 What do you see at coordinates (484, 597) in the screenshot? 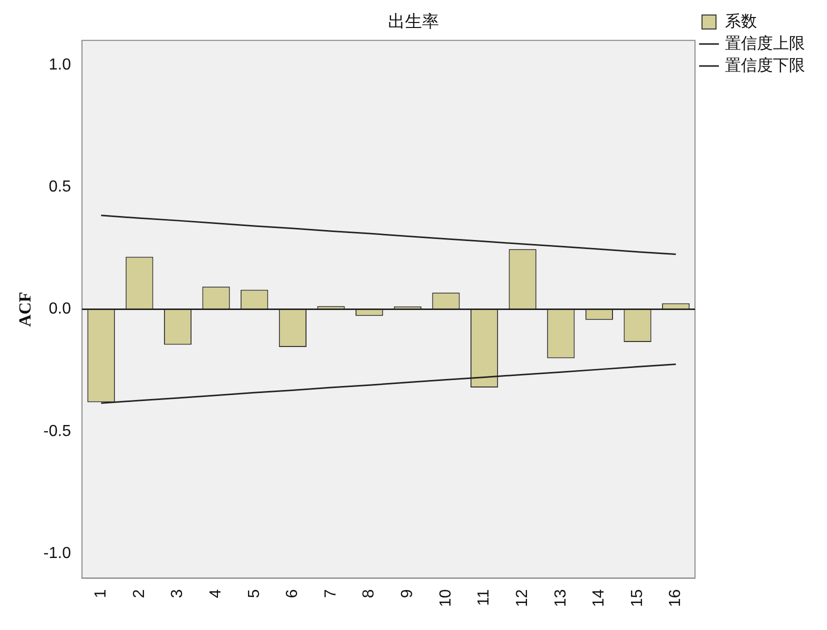
I see `x-tick-label: 11` at bounding box center [484, 597].